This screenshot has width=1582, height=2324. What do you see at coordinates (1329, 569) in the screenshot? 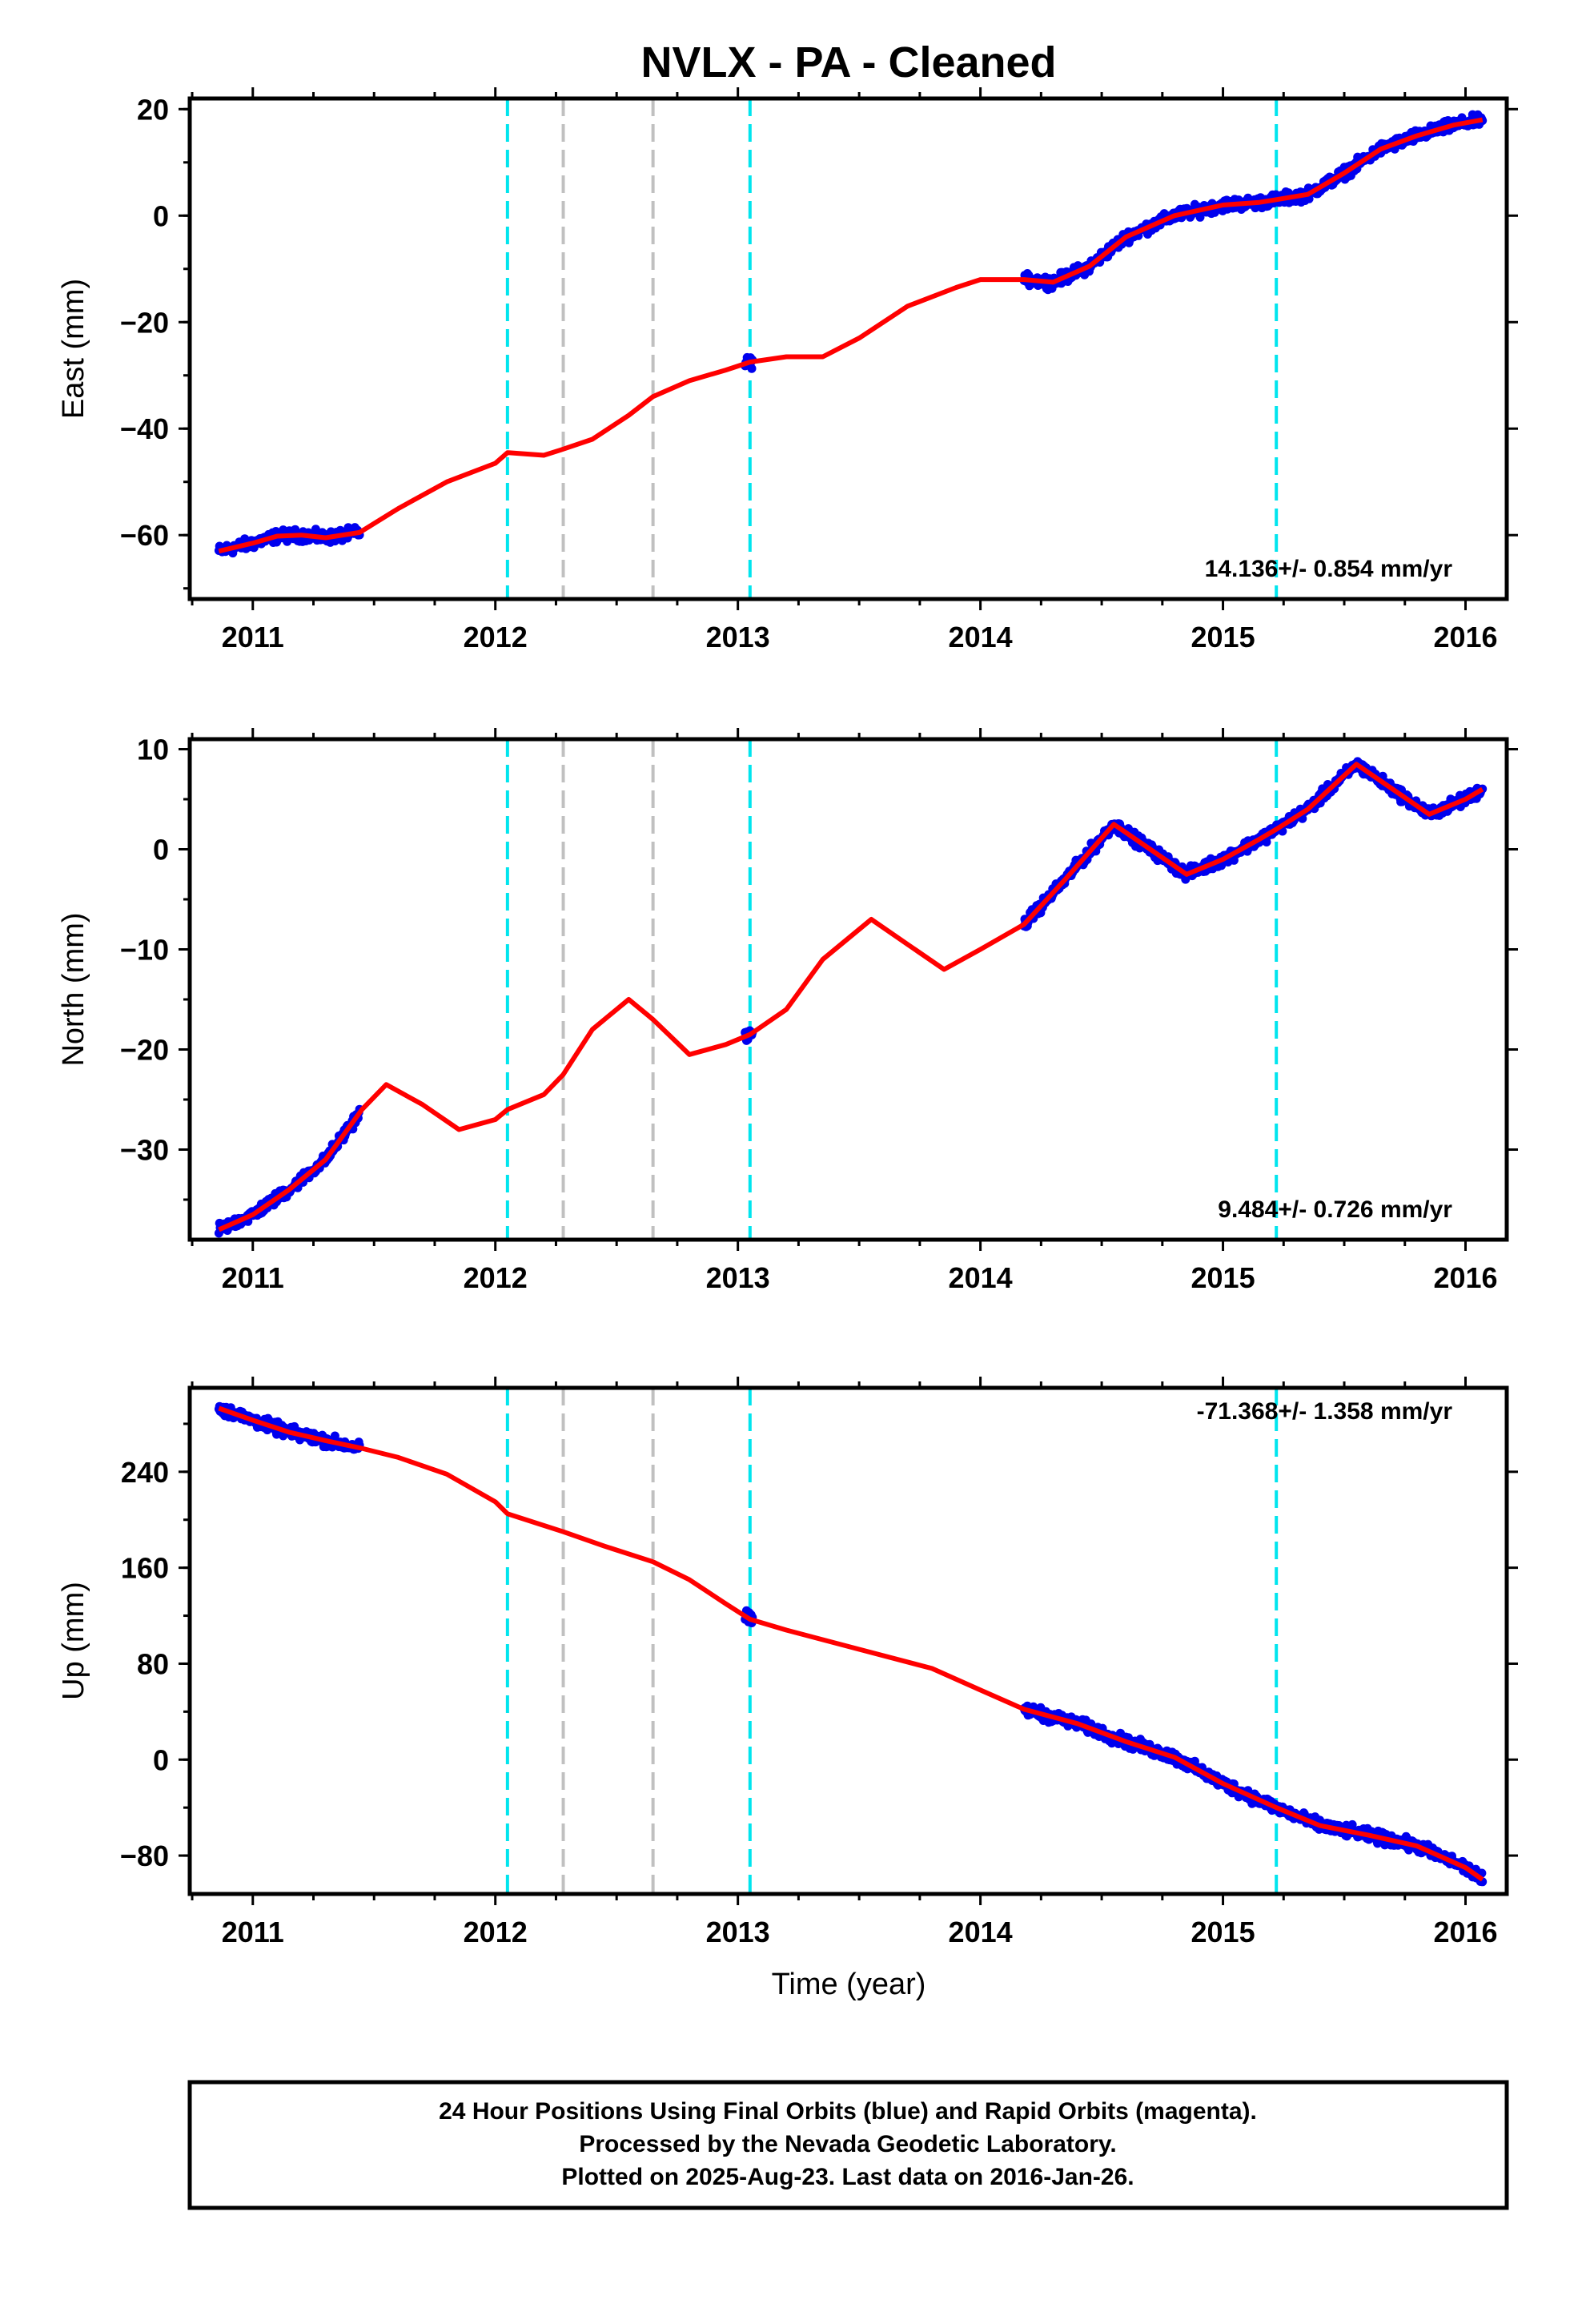
I see `rate-label: 14.136+/- 0.854 mm/yr` at bounding box center [1329, 569].